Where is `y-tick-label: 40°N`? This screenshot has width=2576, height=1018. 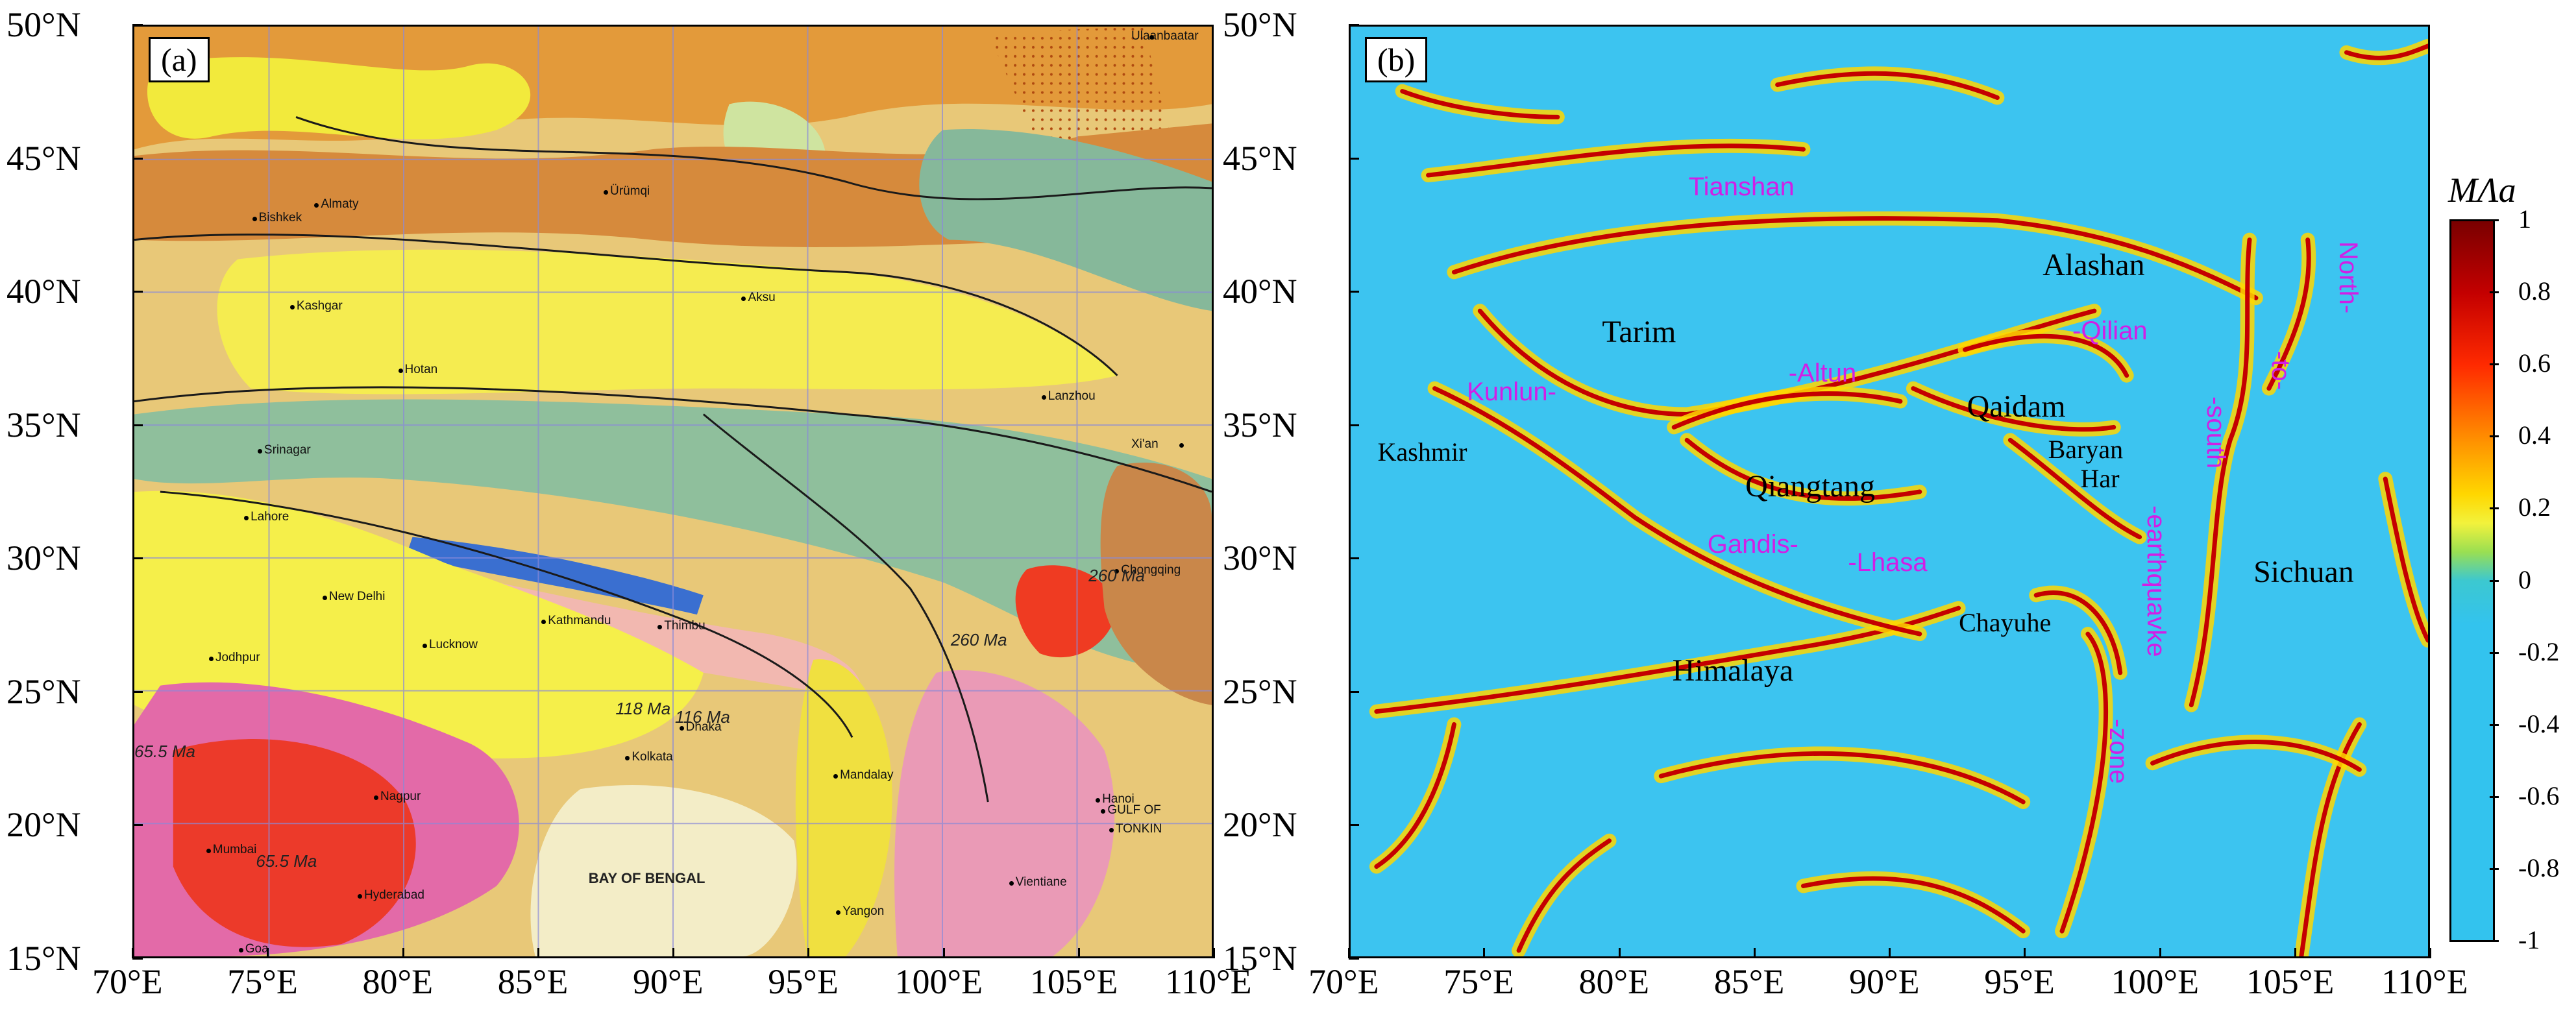
y-tick-label: 40°N is located at coordinates (43, 291).